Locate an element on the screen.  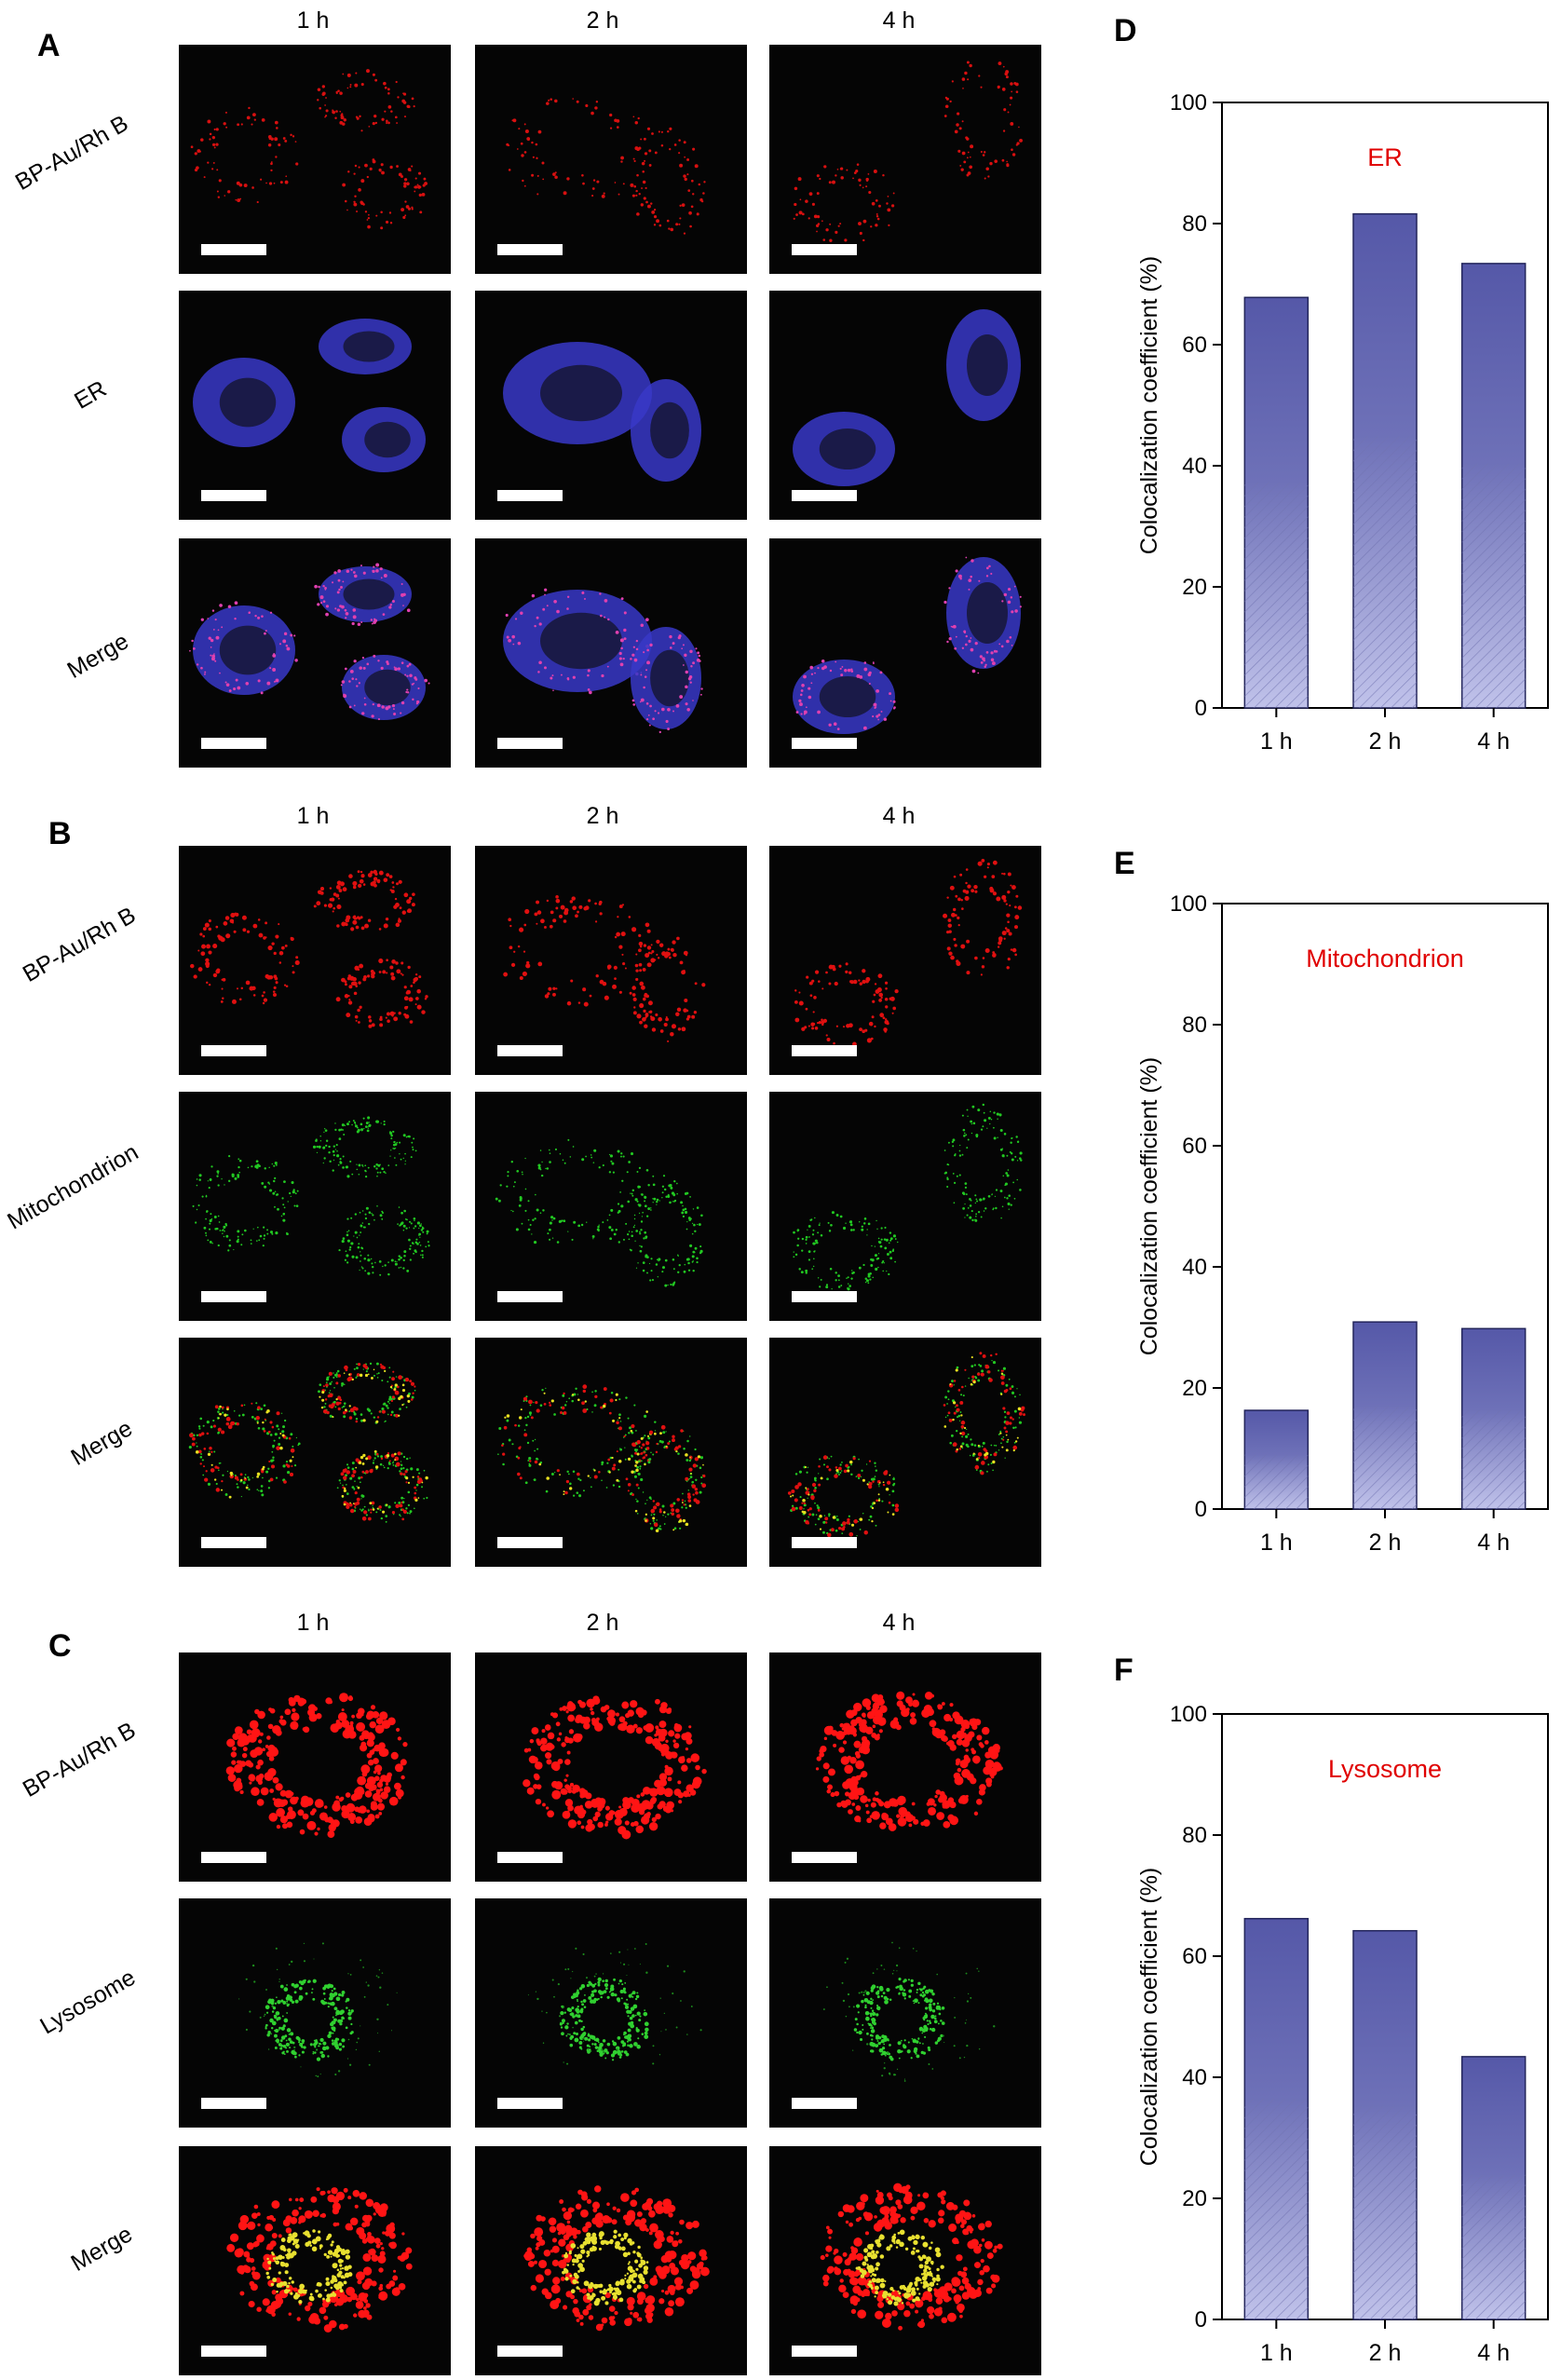
cell-nucleus is located at coordinates (369, 347).